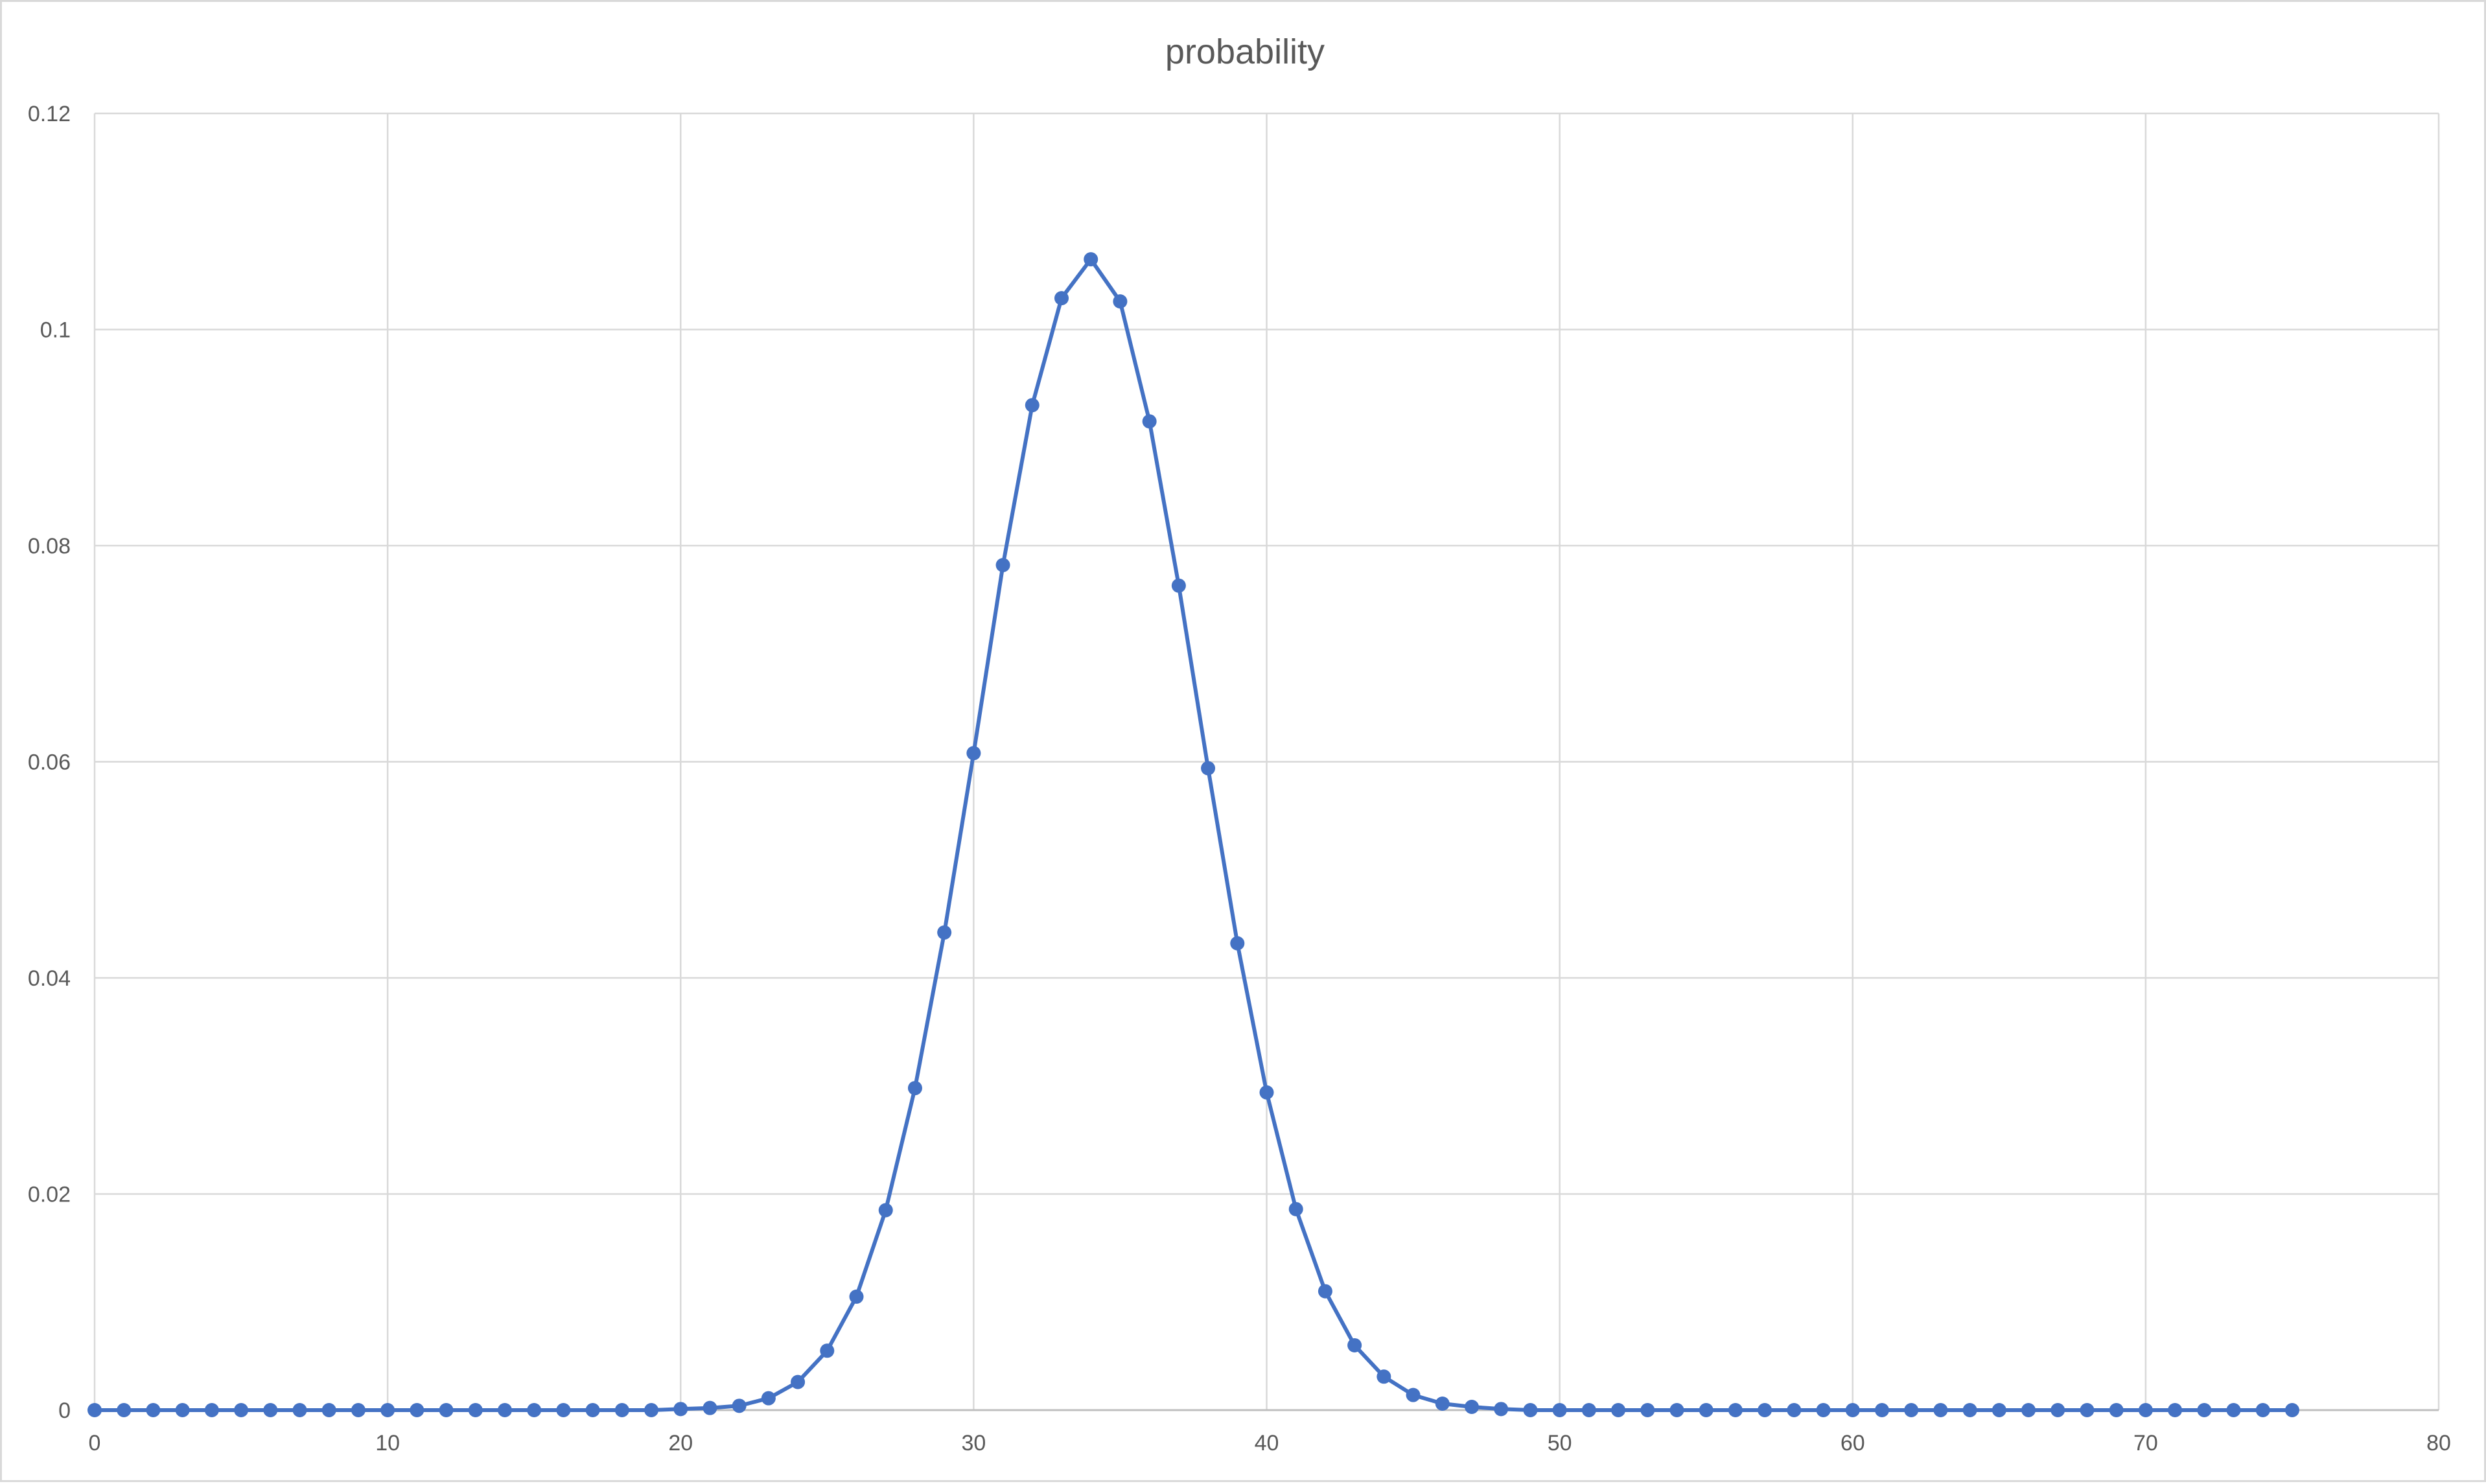 Image resolution: width=2486 pixels, height=1484 pixels. Describe the element at coordinates (1560, 1443) in the screenshot. I see `x-tick-label: 50` at that location.